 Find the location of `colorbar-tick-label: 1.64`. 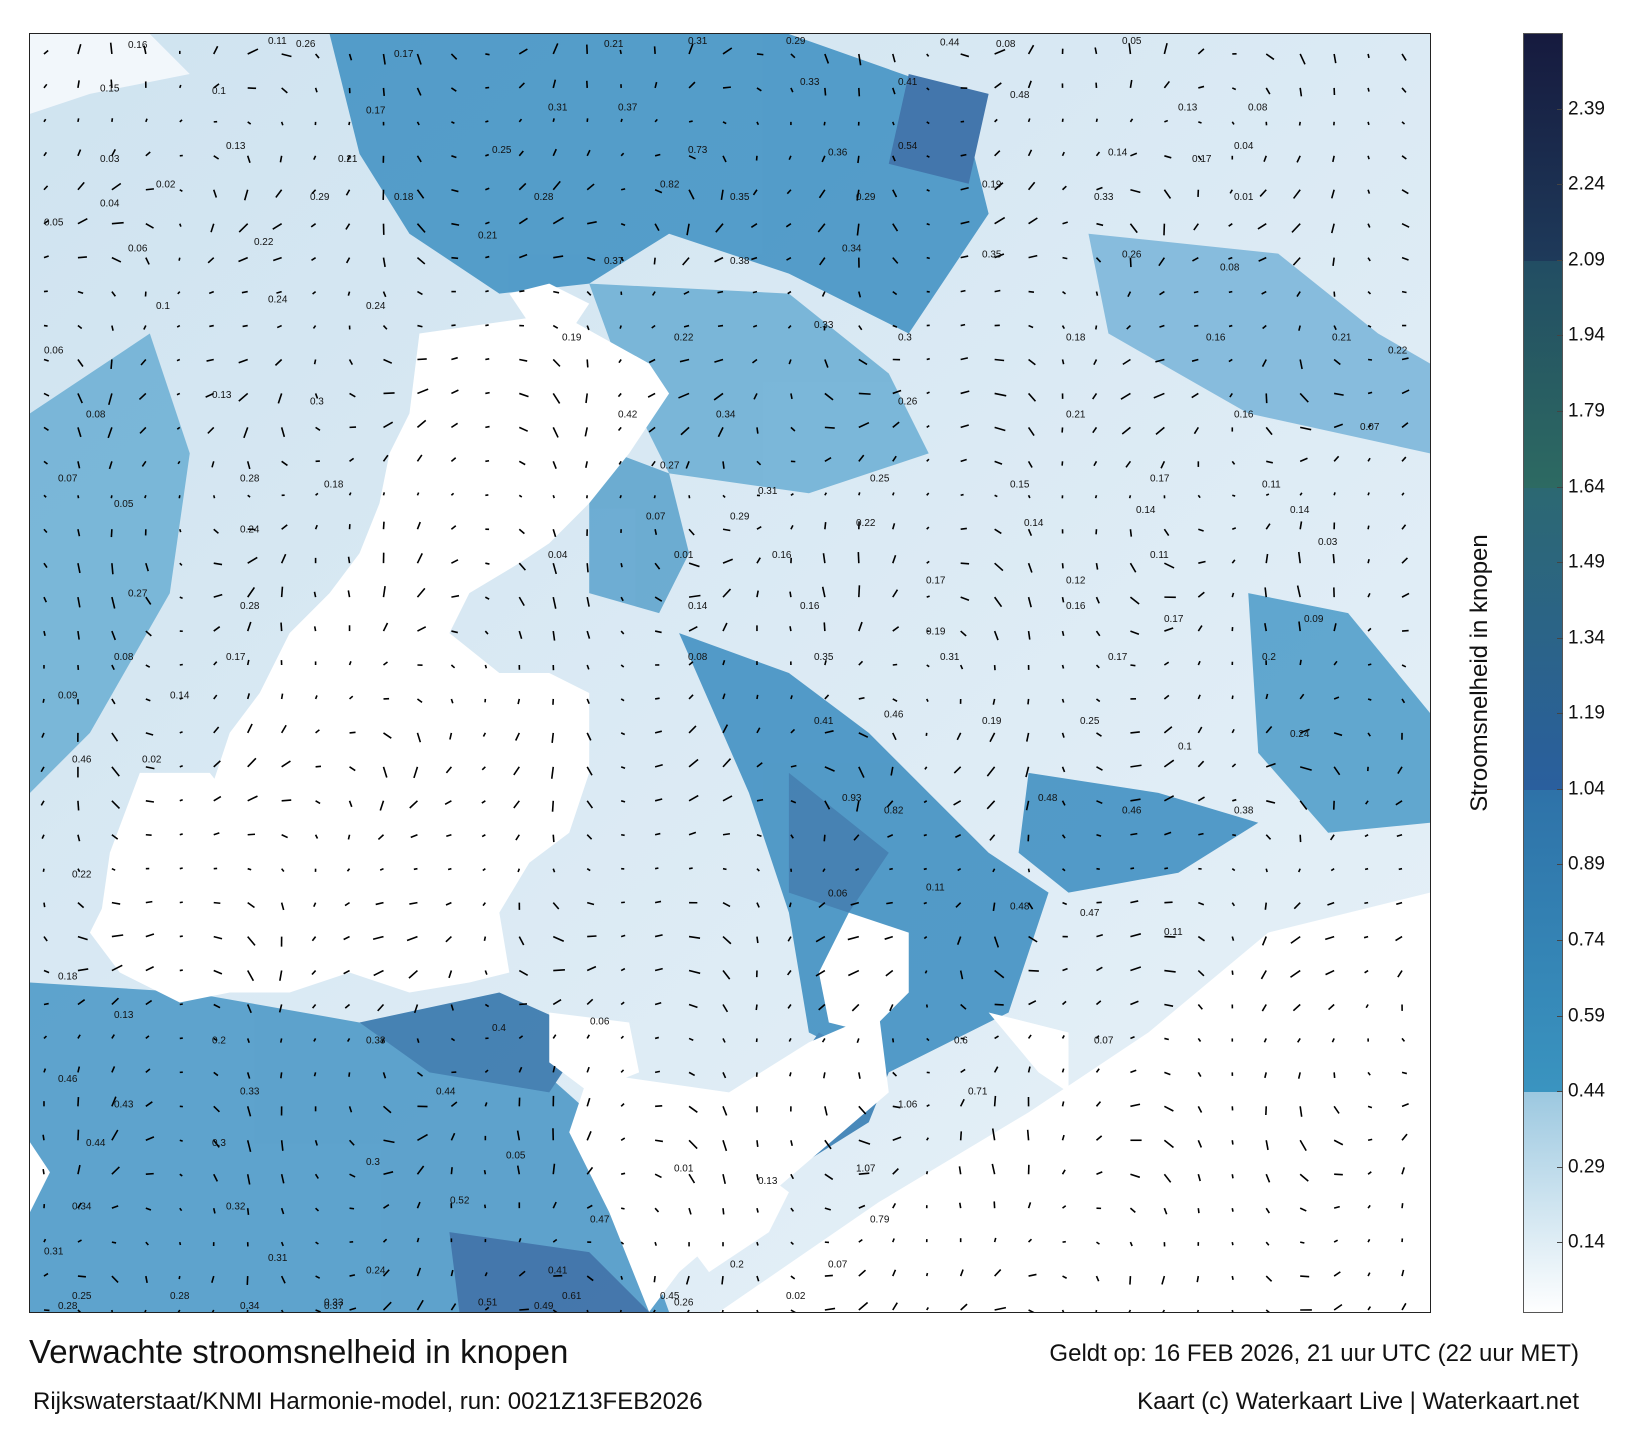

colorbar-tick-label: 1.64 is located at coordinates (1586, 487).